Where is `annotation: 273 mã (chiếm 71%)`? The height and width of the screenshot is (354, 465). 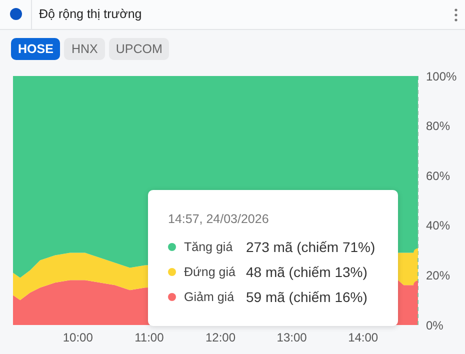 annotation: 273 mã (chiếm 71%) is located at coordinates (311, 246).